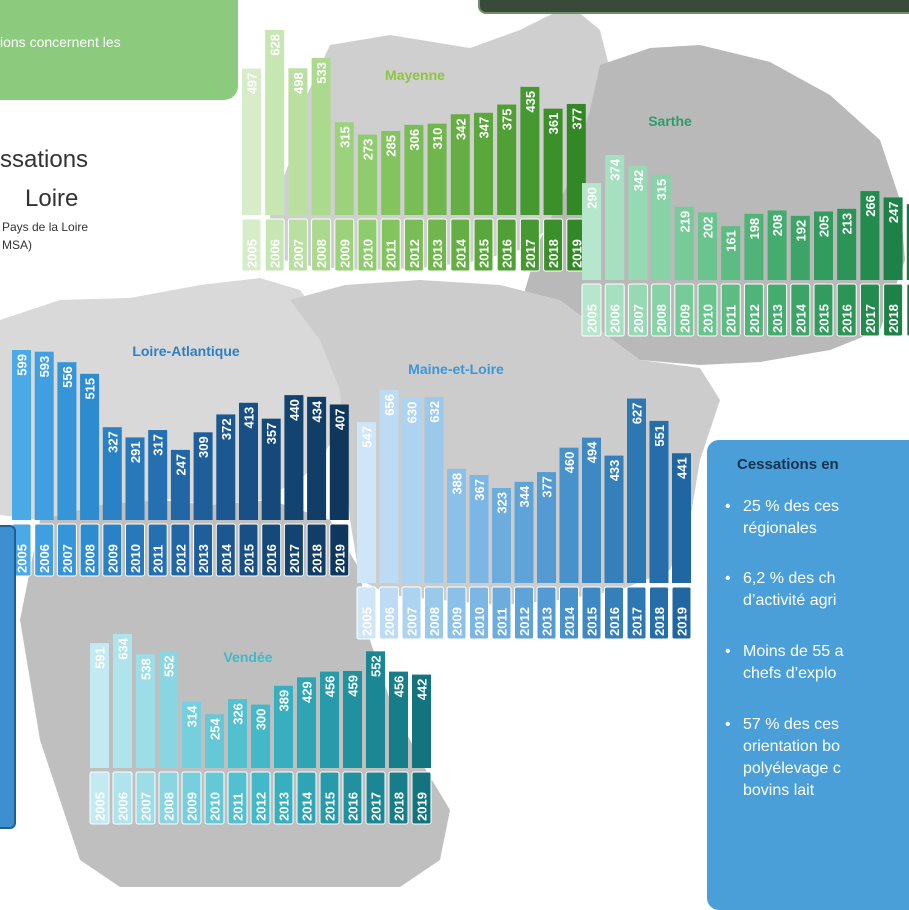  I want to click on value-label: 533, so click(321, 73).